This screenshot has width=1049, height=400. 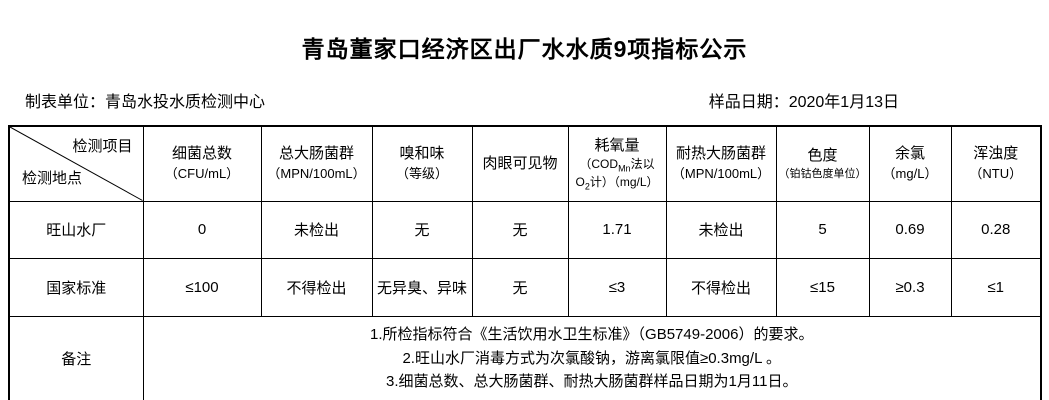 I want to click on header-title: 肉眼可见物, so click(x=520, y=163).